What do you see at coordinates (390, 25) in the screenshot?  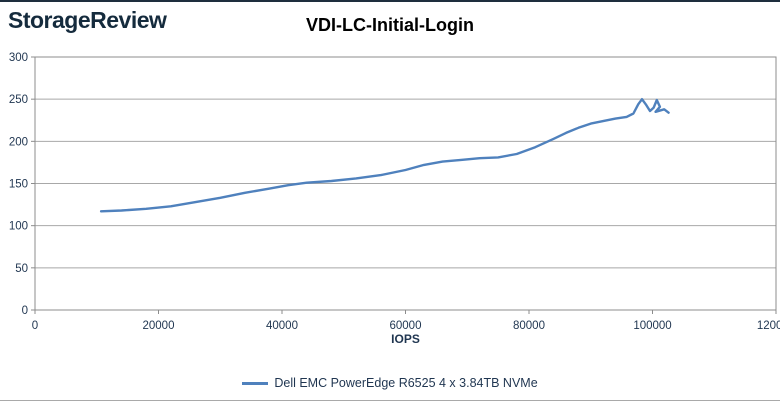 I see `chart-title: VDI-LC-Initial-Login` at bounding box center [390, 25].